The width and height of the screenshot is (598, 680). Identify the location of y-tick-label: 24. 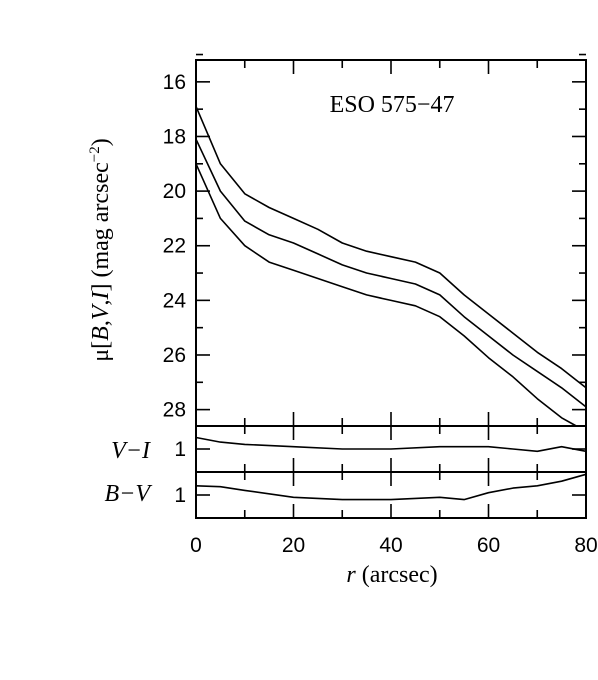
(175, 300).